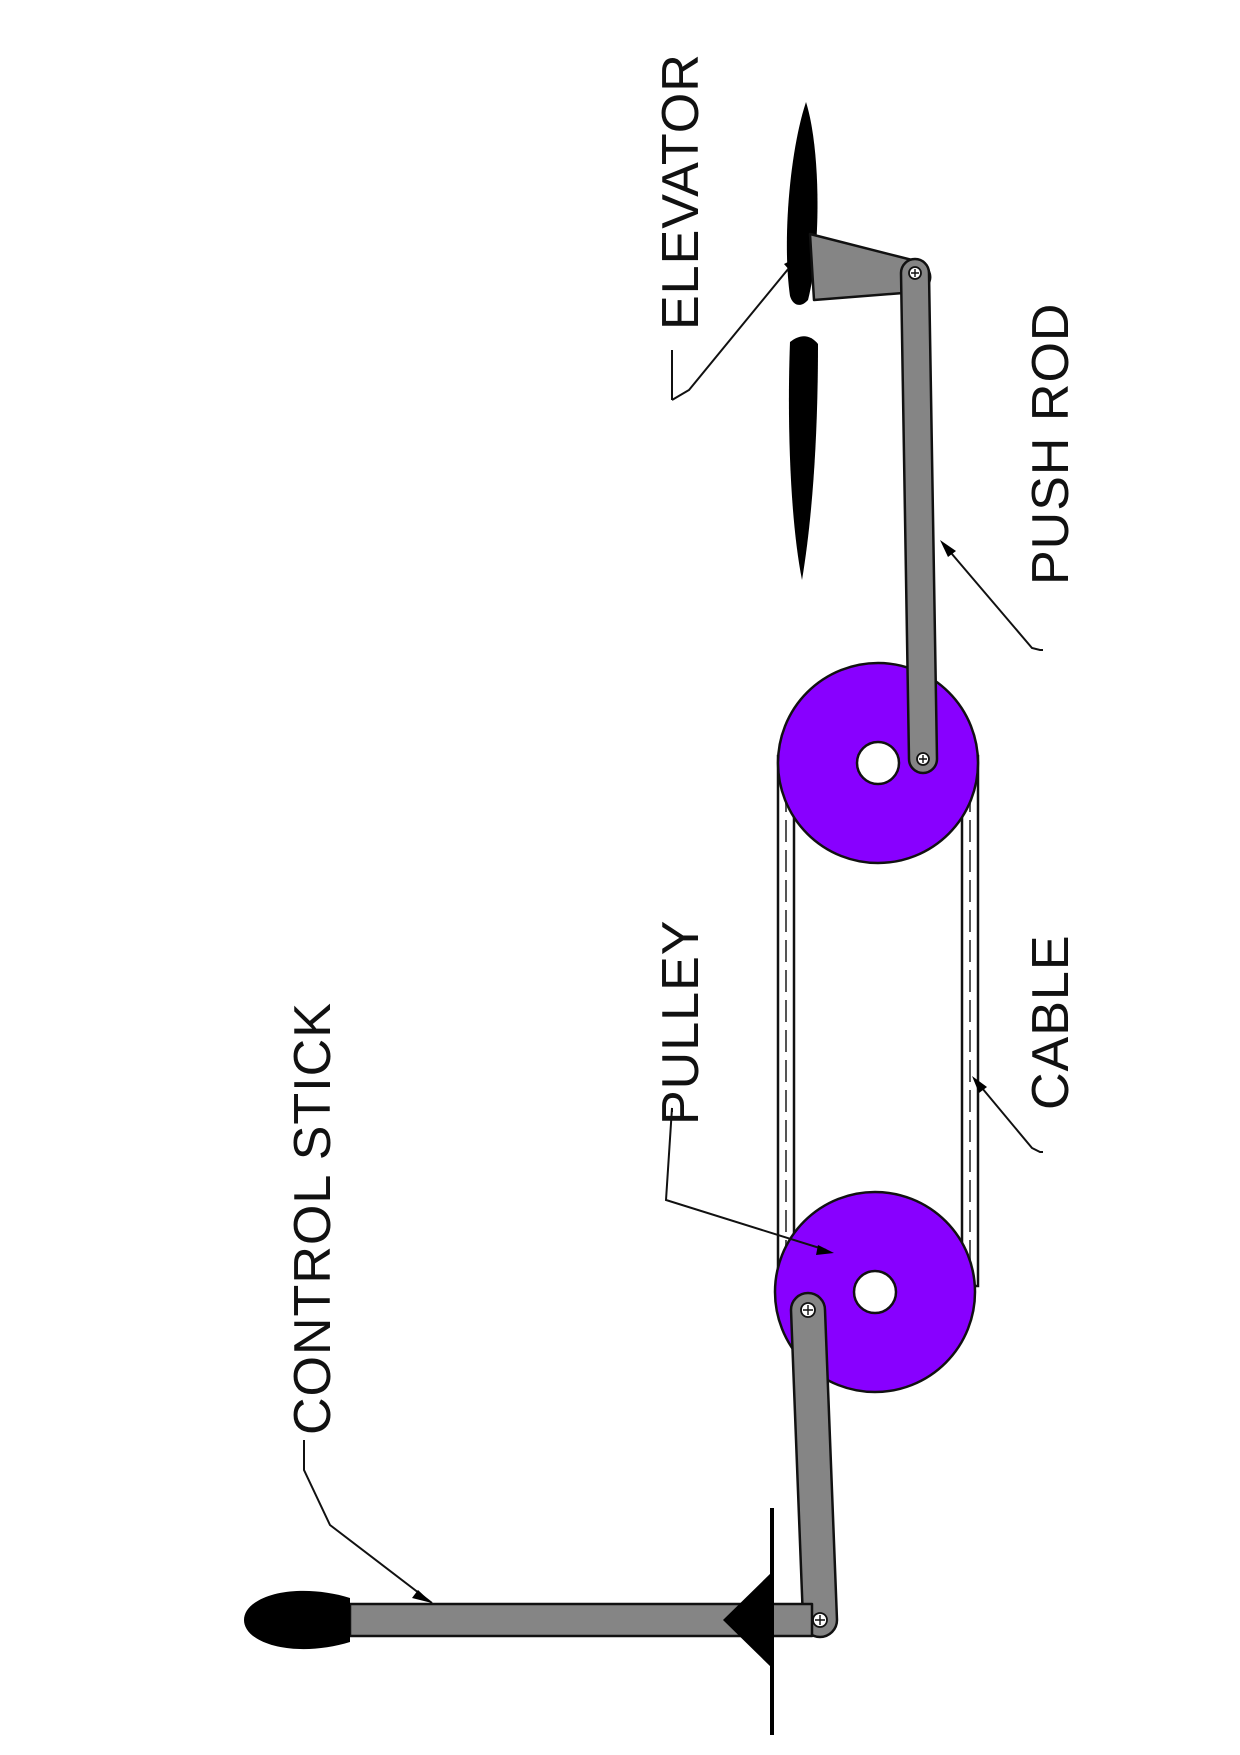  I want to click on pulley-upper-hub, so click(878, 763).